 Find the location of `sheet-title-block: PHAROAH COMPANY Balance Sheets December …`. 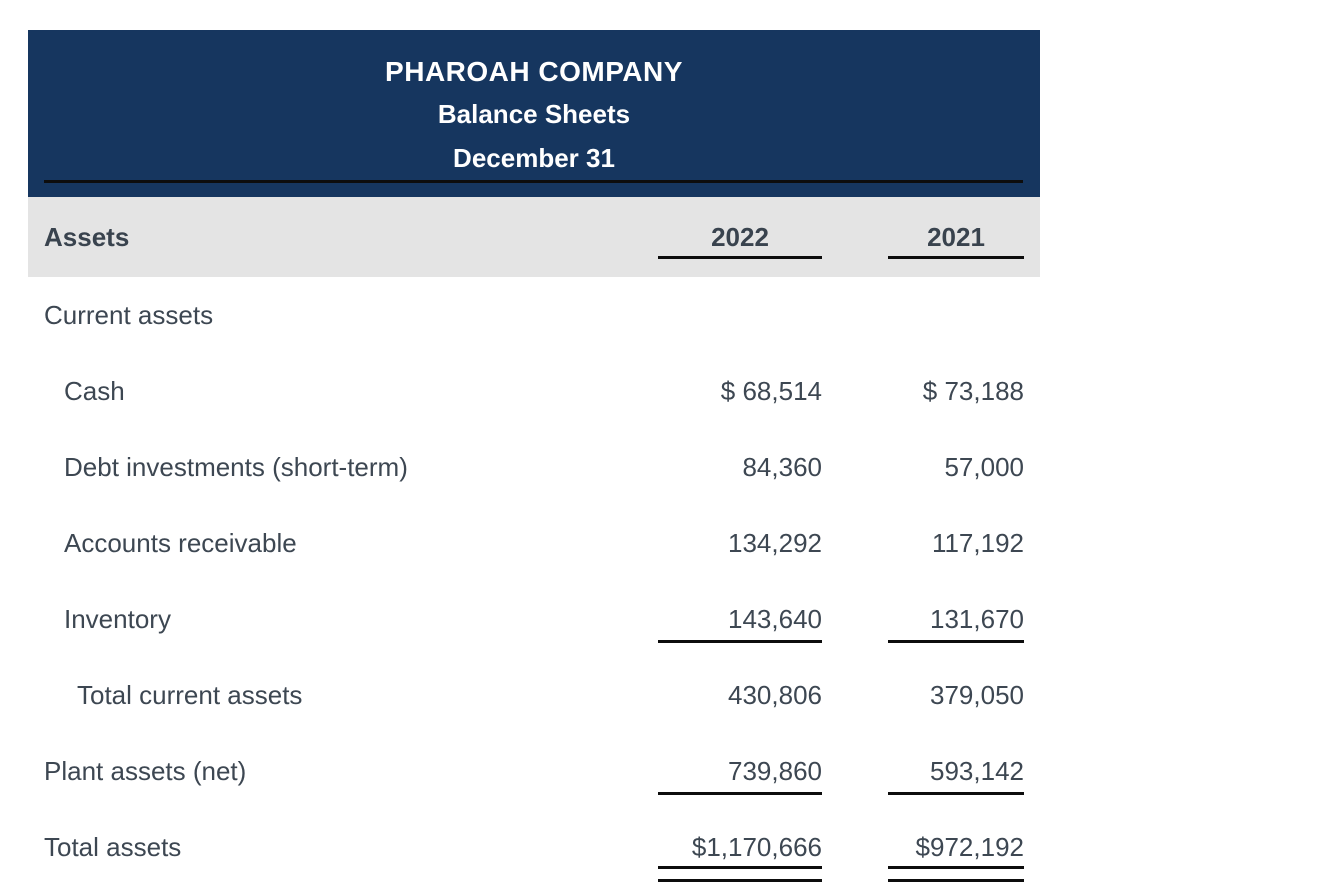

sheet-title-block: PHAROAH COMPANY Balance Sheets December … is located at coordinates (534, 113).